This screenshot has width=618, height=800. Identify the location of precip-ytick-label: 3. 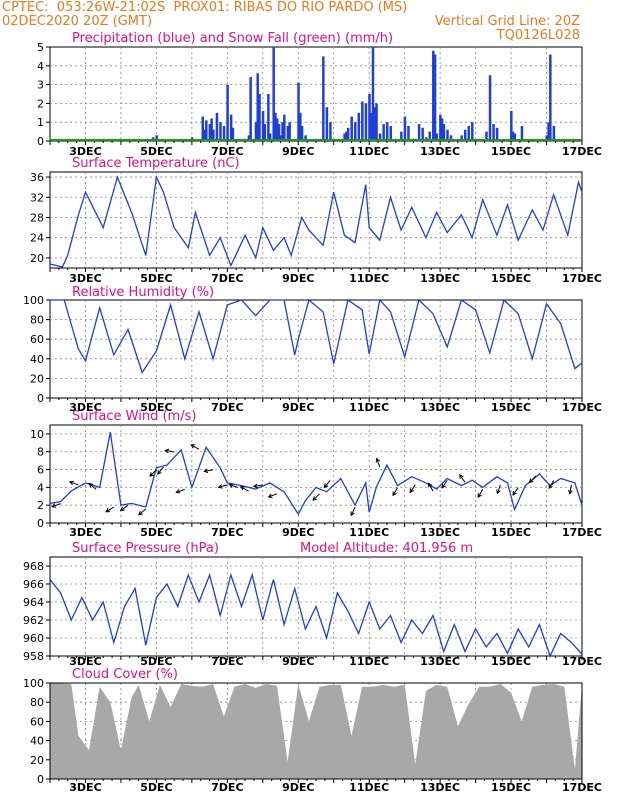
(40, 85).